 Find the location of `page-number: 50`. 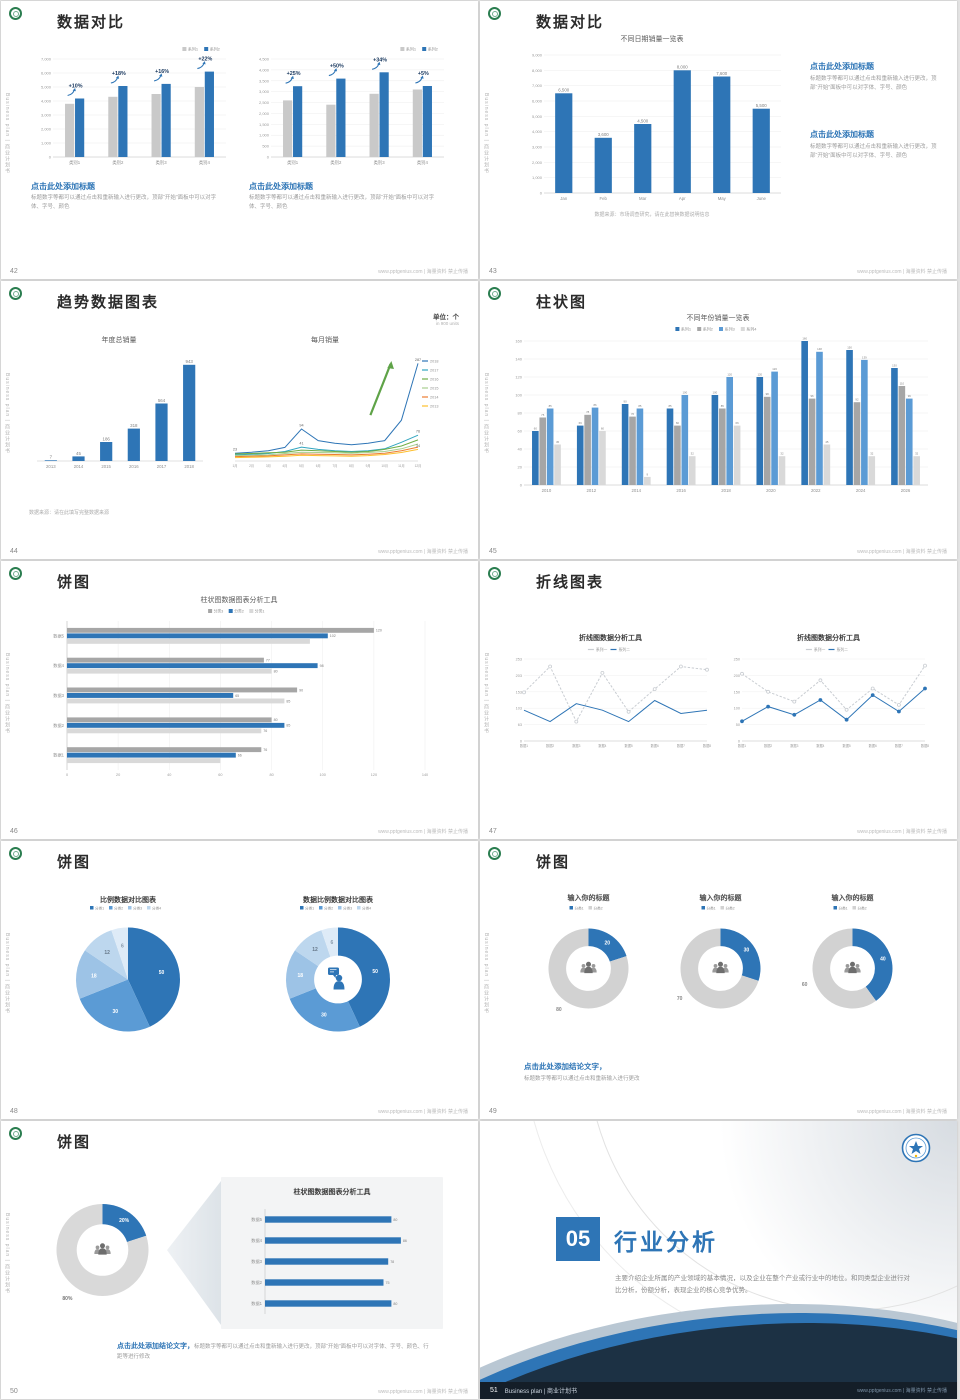

page-number: 50 is located at coordinates (14, 1391).